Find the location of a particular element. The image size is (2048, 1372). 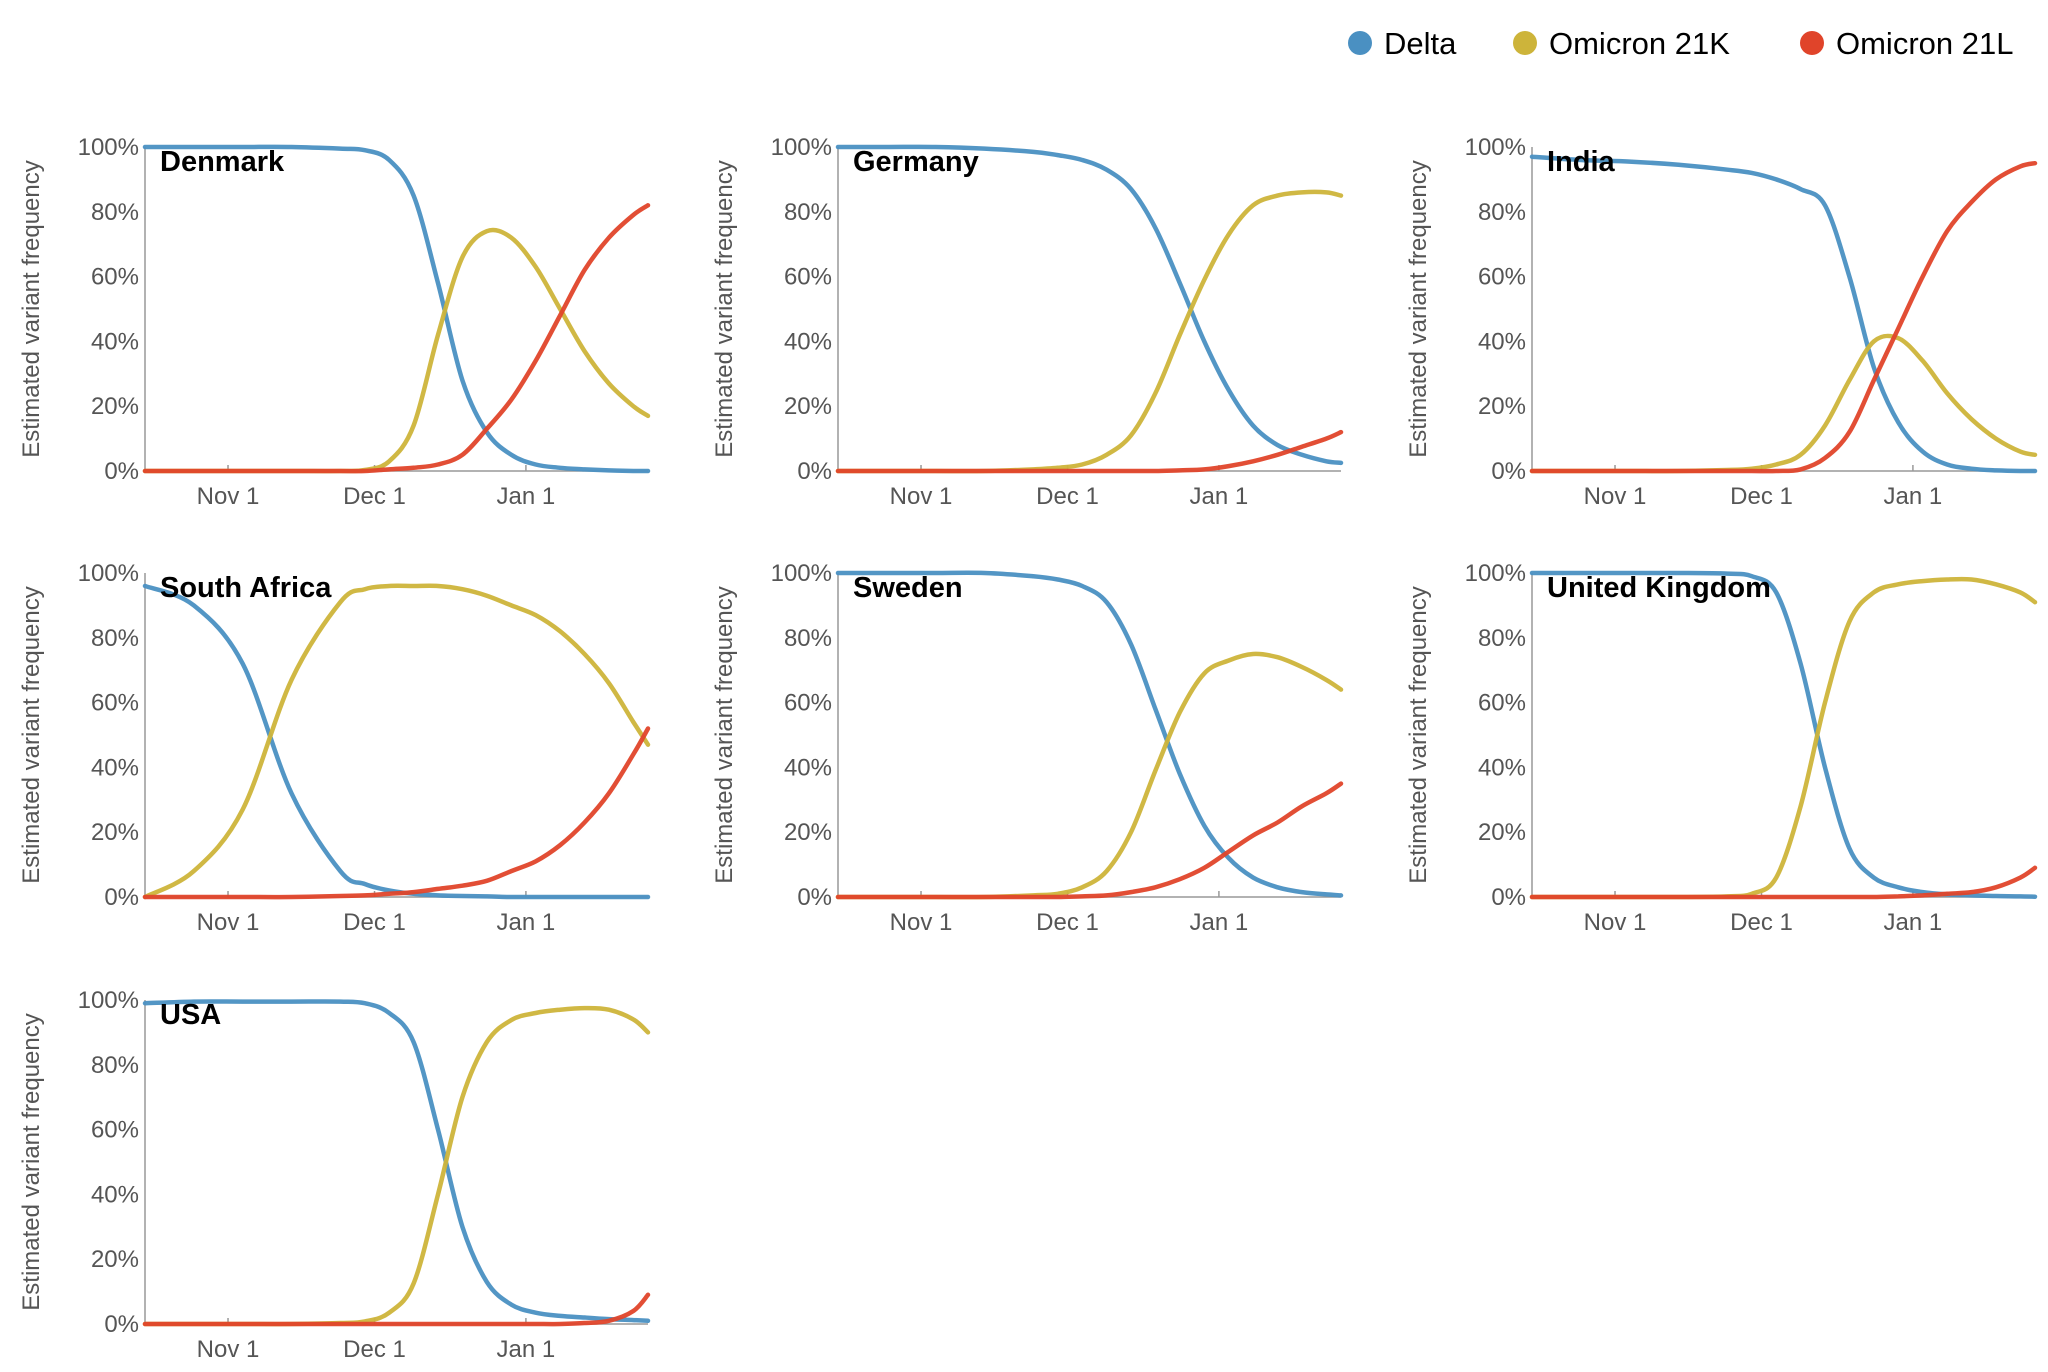

legend-label-l: Omicron 21L is located at coordinates (1924, 43).